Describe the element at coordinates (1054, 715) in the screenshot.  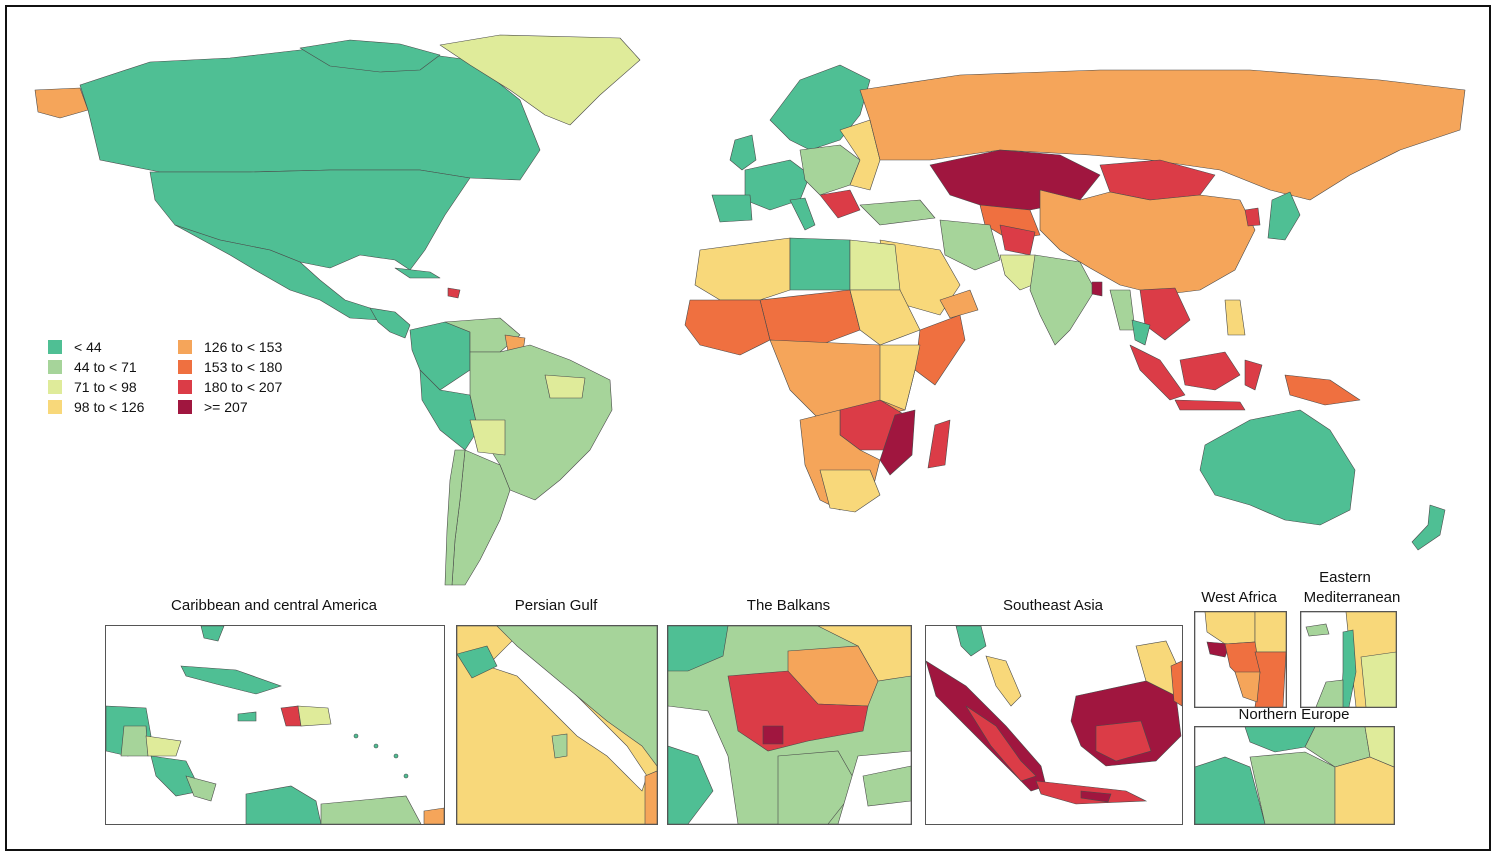
I see `inset-southeast-asia-map` at that location.